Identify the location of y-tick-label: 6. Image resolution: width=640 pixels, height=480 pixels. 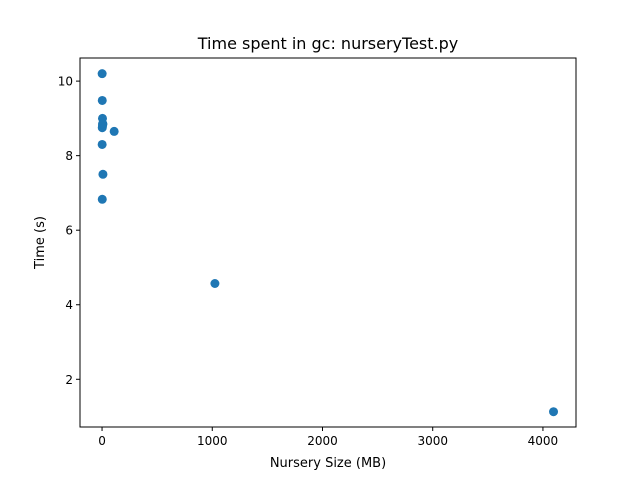
(69, 231).